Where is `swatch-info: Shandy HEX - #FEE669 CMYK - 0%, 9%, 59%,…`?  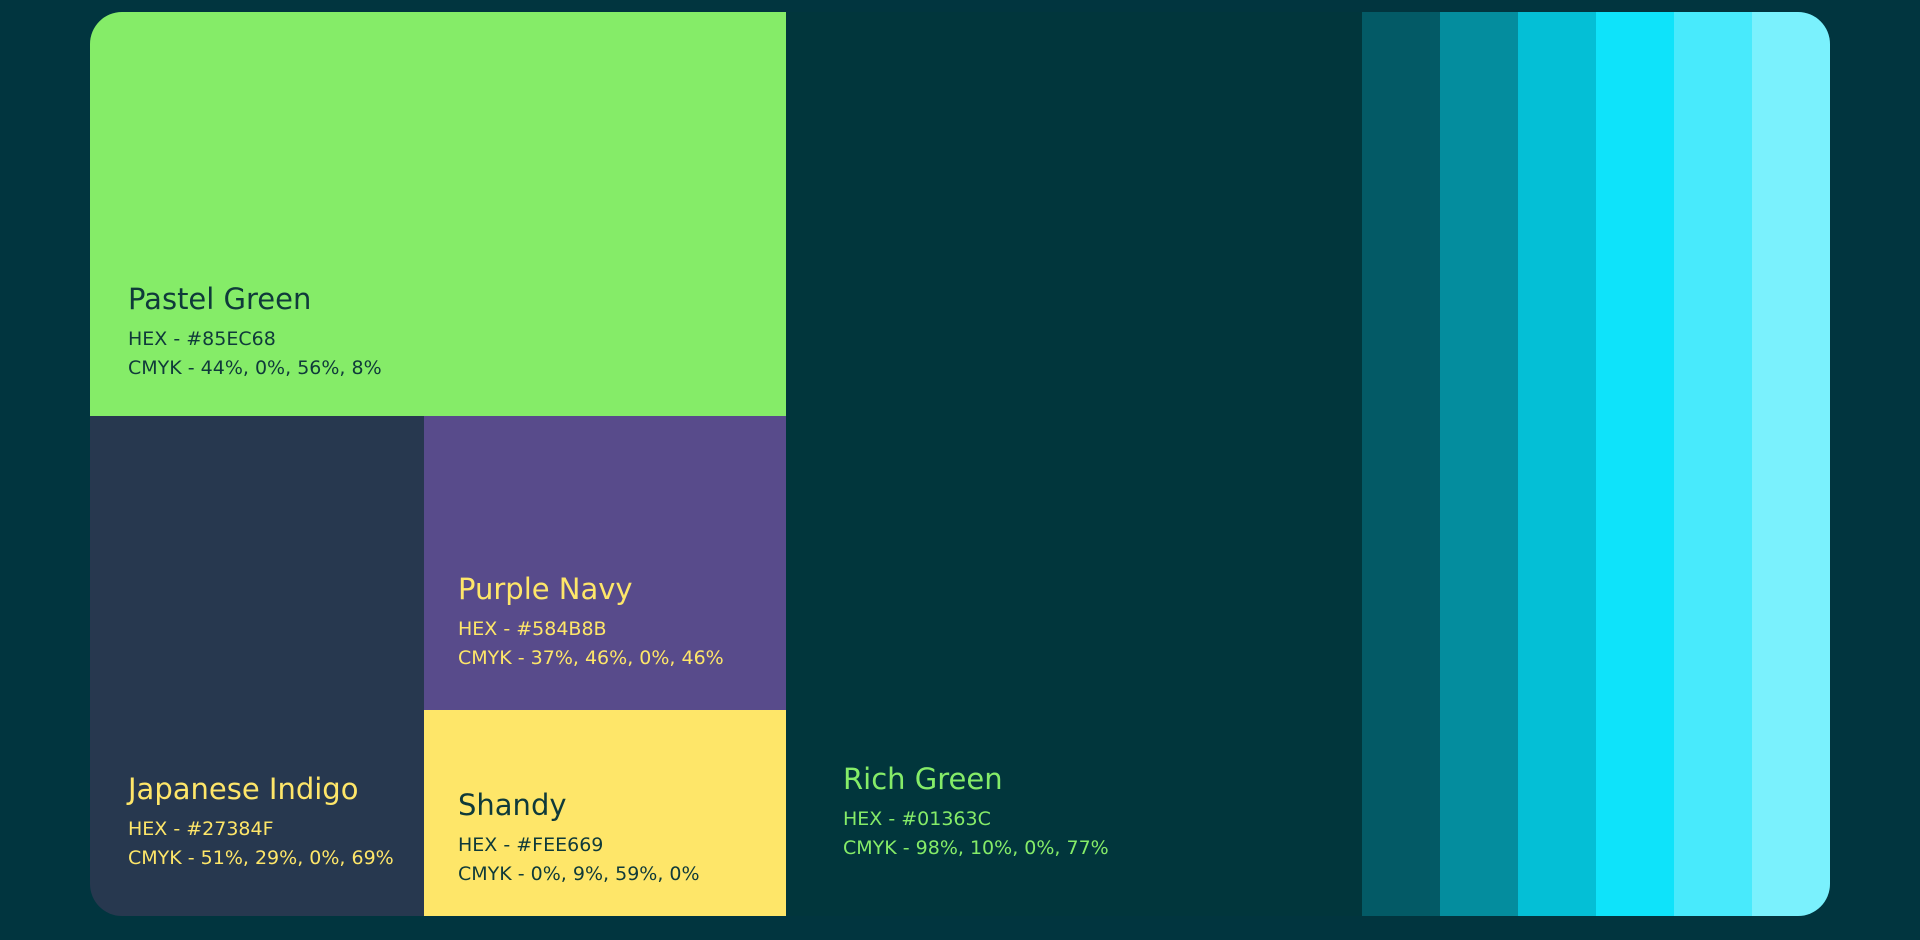 swatch-info: Shandy HEX - #FEE669 CMYK - 0%, 9%, 59%,… is located at coordinates (579, 838).